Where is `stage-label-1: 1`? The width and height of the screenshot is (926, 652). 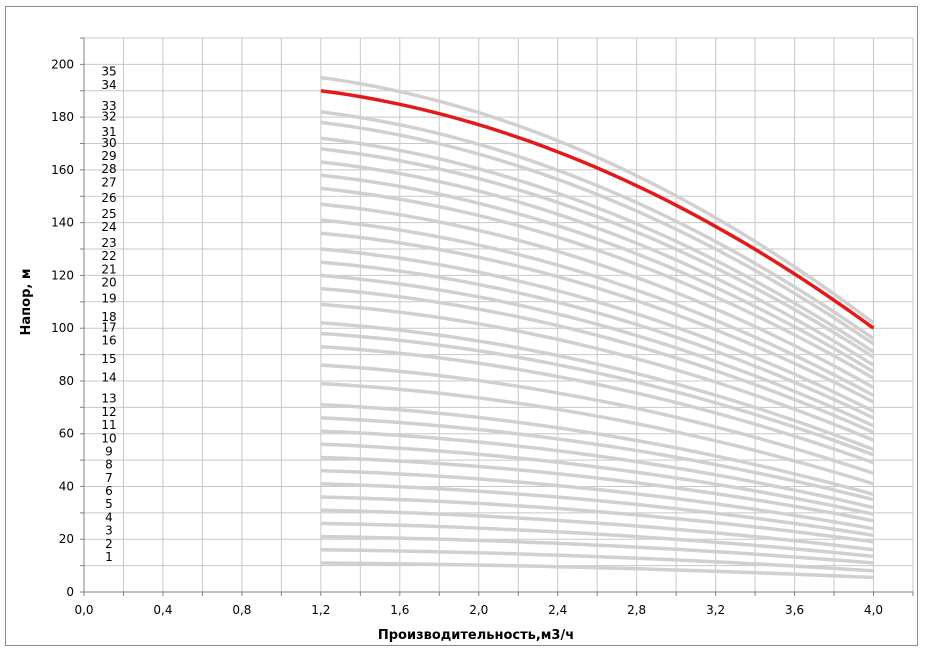 stage-label-1: 1 is located at coordinates (109, 557).